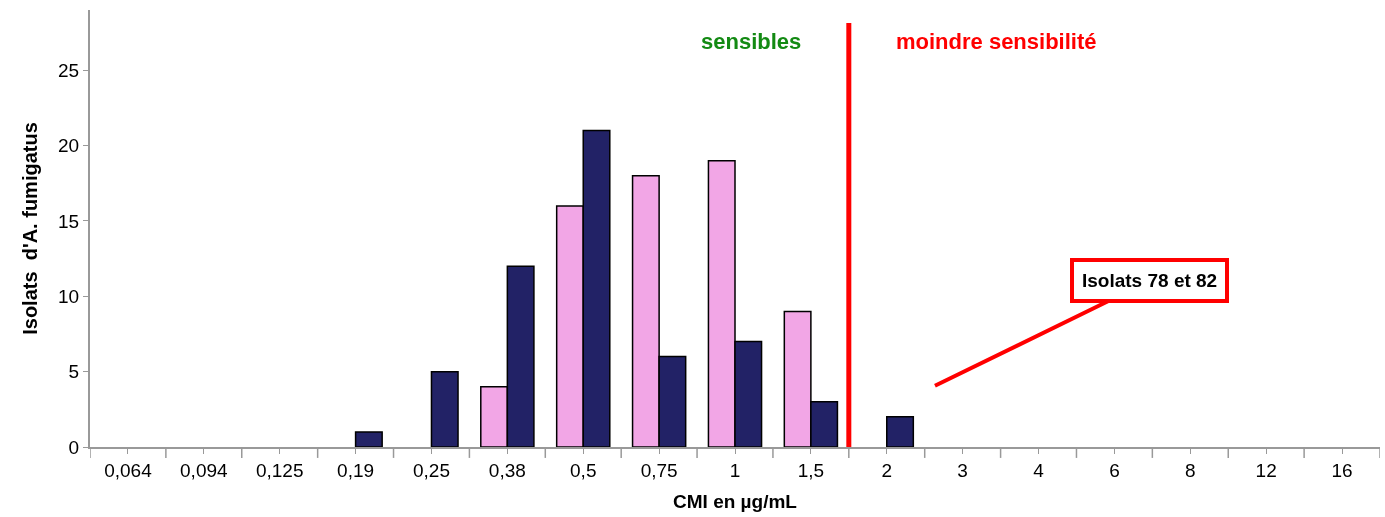  Describe the element at coordinates (887, 470) in the screenshot. I see `x-tick-label: 2` at that location.